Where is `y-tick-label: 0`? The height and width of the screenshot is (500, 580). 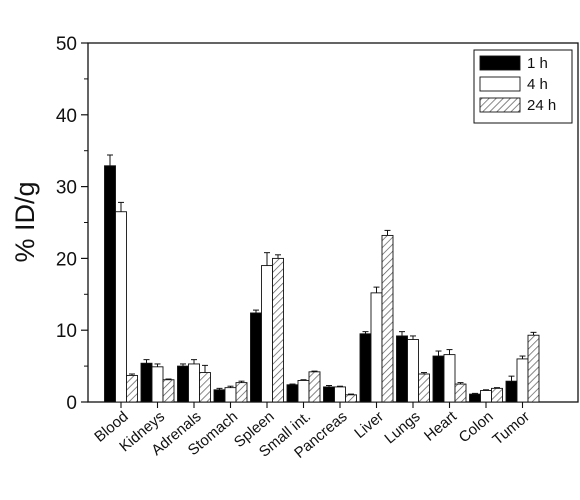 y-tick-label: 0 is located at coordinates (71, 403).